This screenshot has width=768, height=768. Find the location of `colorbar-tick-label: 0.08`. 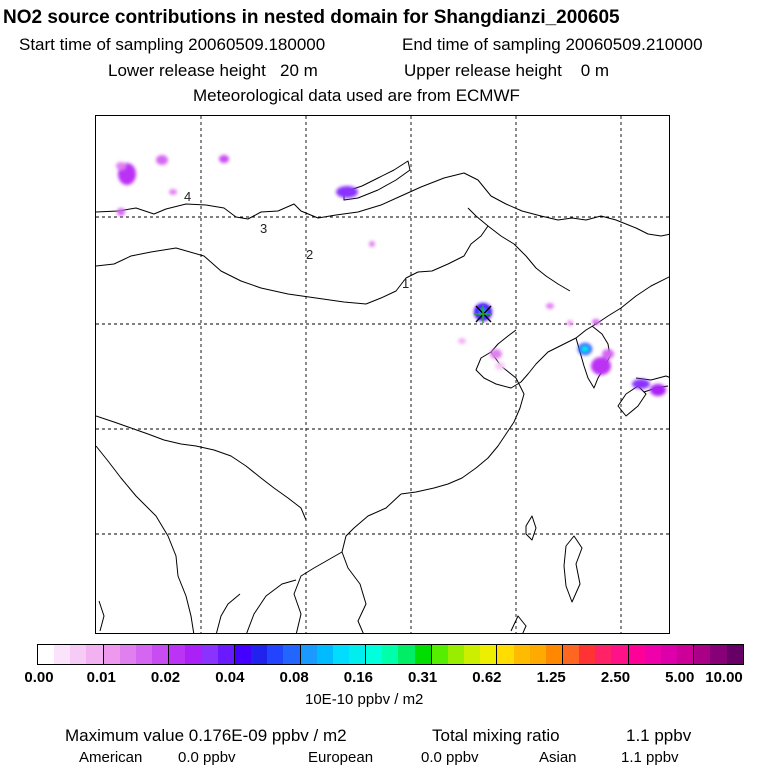

colorbar-tick-label: 0.08 is located at coordinates (294, 677).